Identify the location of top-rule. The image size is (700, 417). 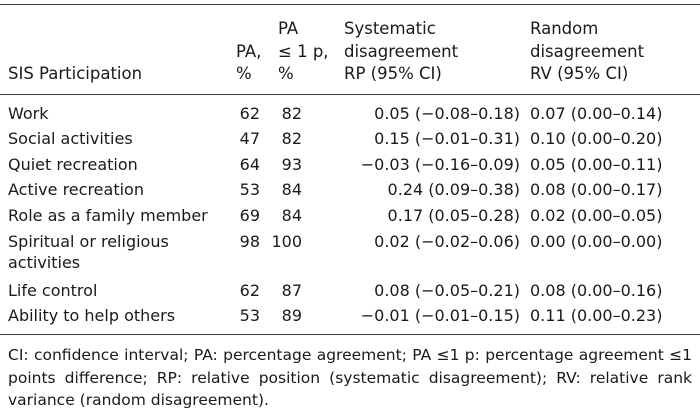
(350, 4).